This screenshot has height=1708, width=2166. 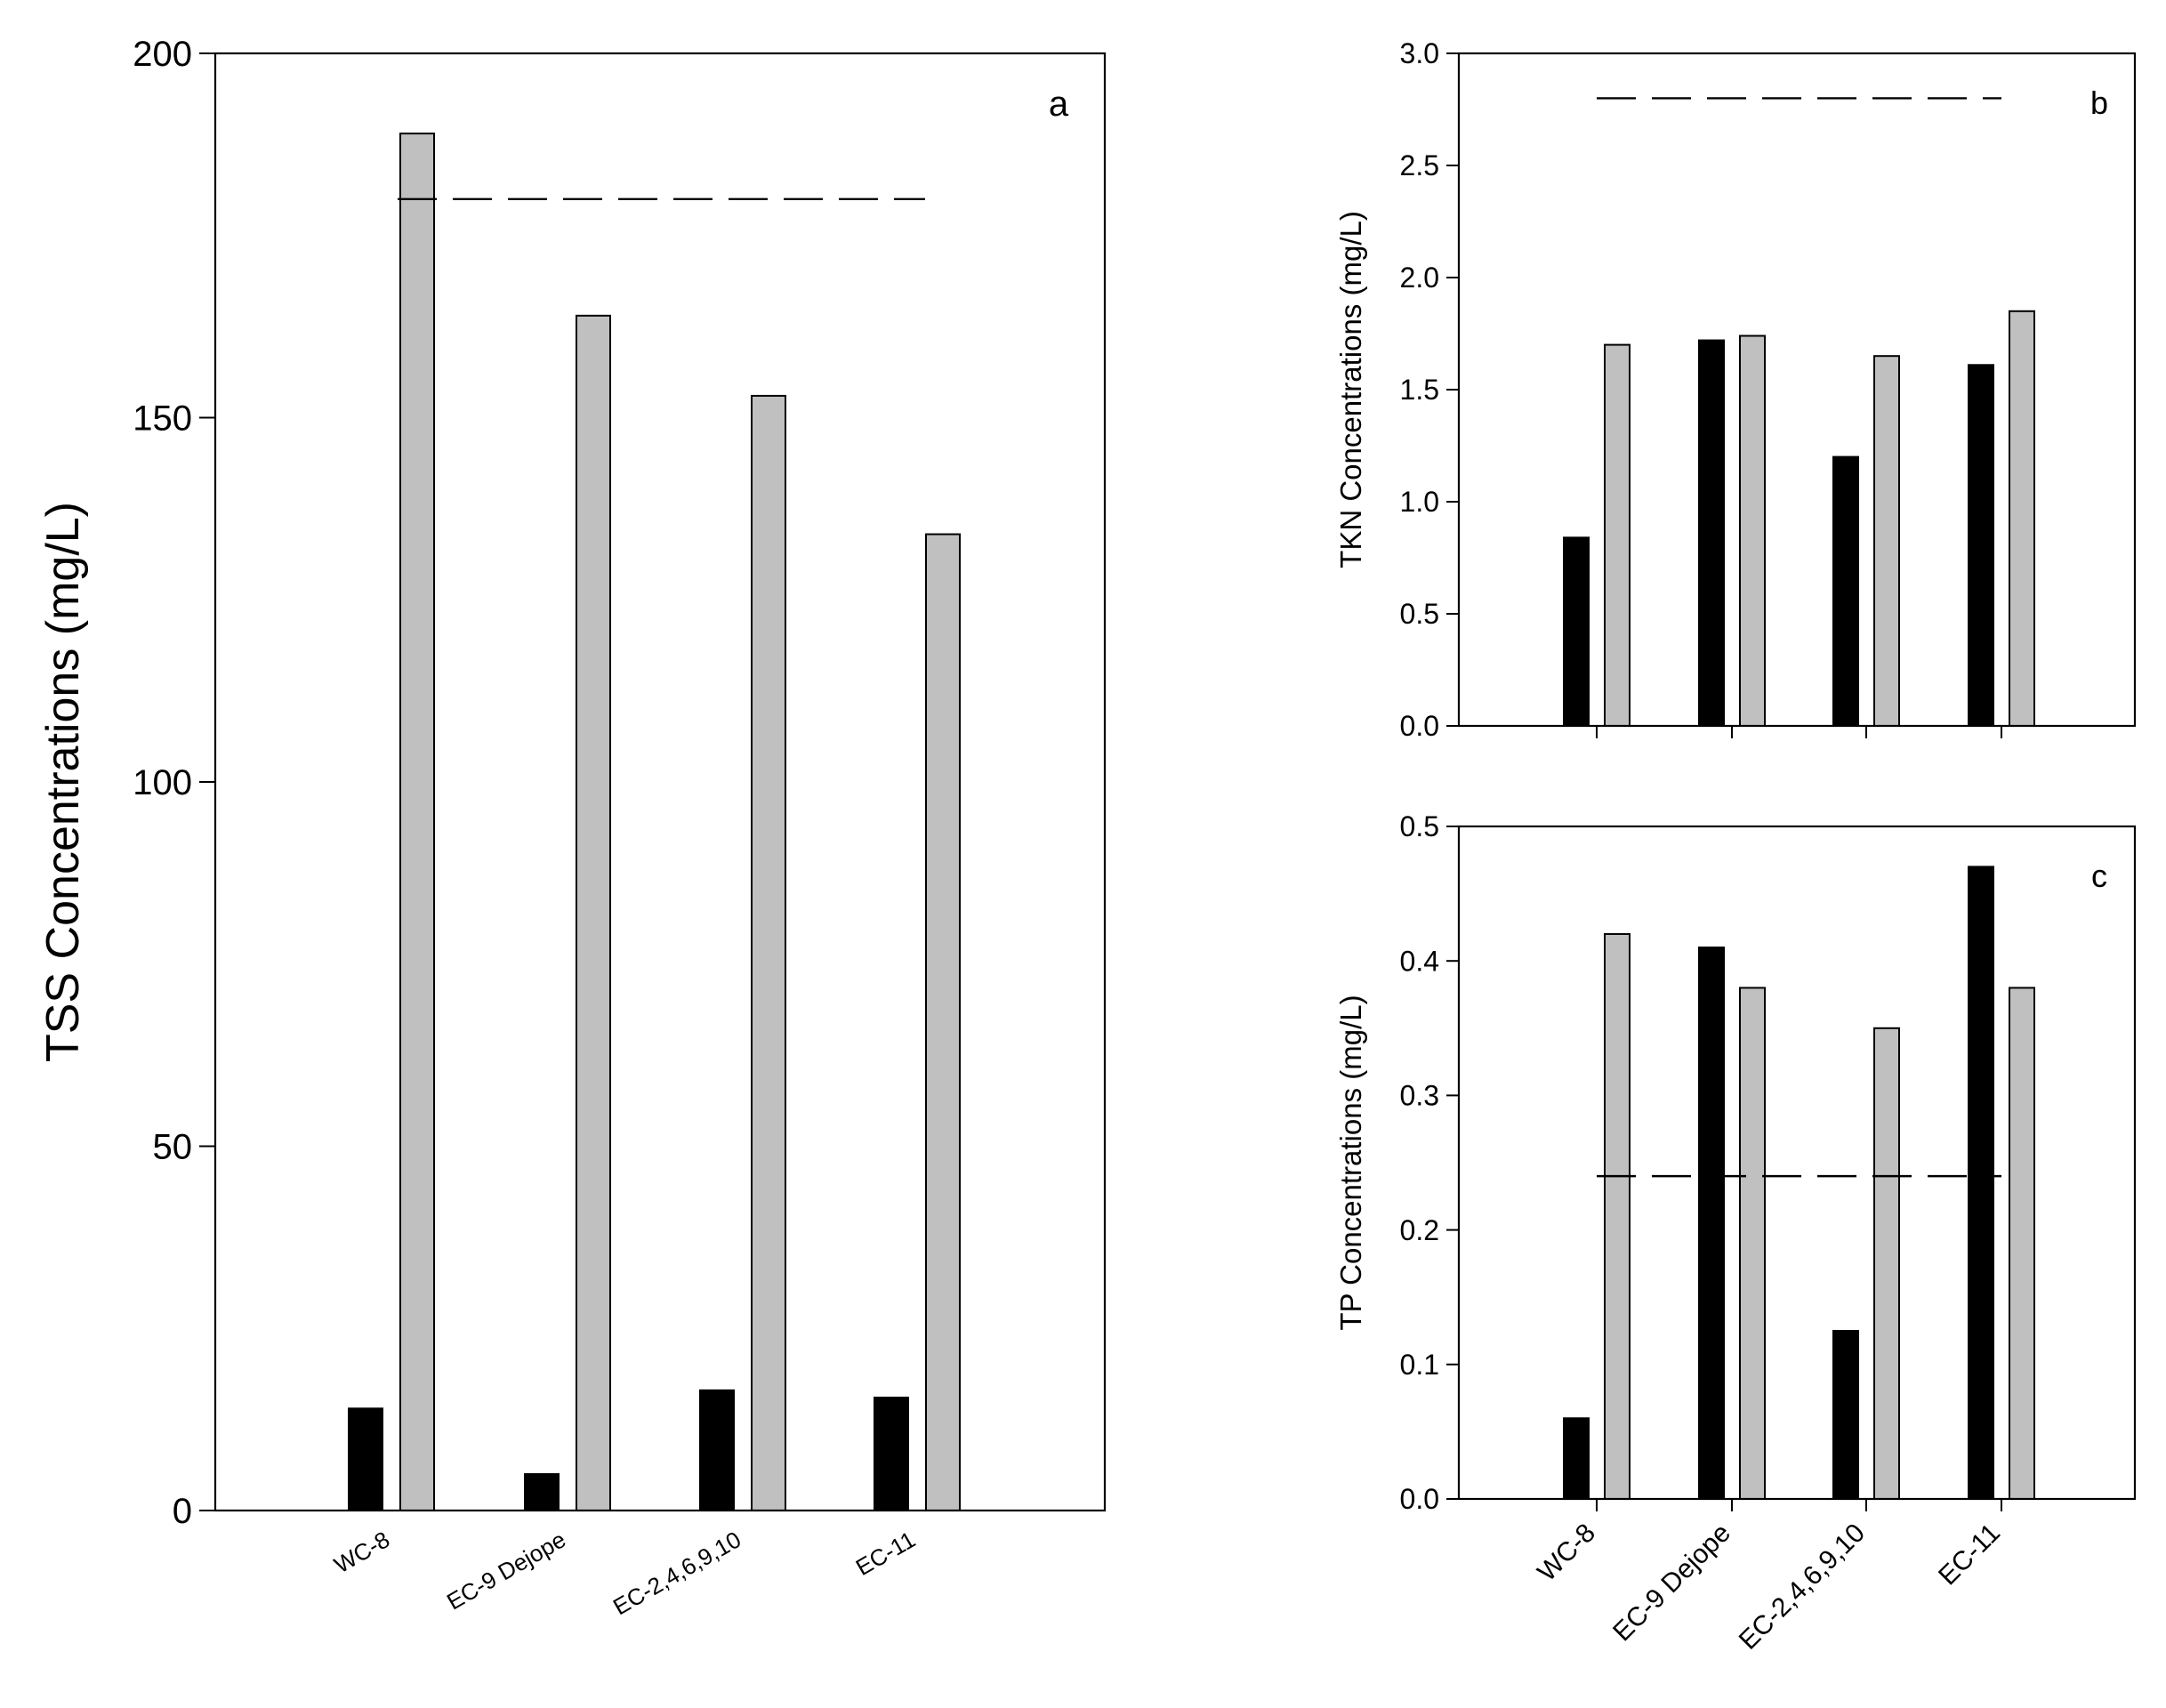 I want to click on panel-c-y-ticks: 0.0 0.1 0.2 0.3 0.4 0.5, so click(x=1429, y=1162).